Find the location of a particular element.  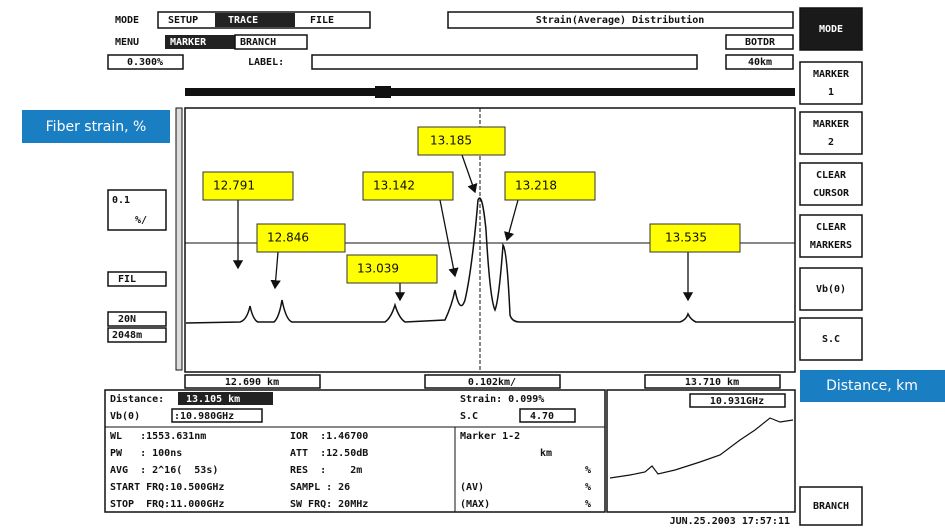

parameter: SAMPL : 26 is located at coordinates (320, 487).